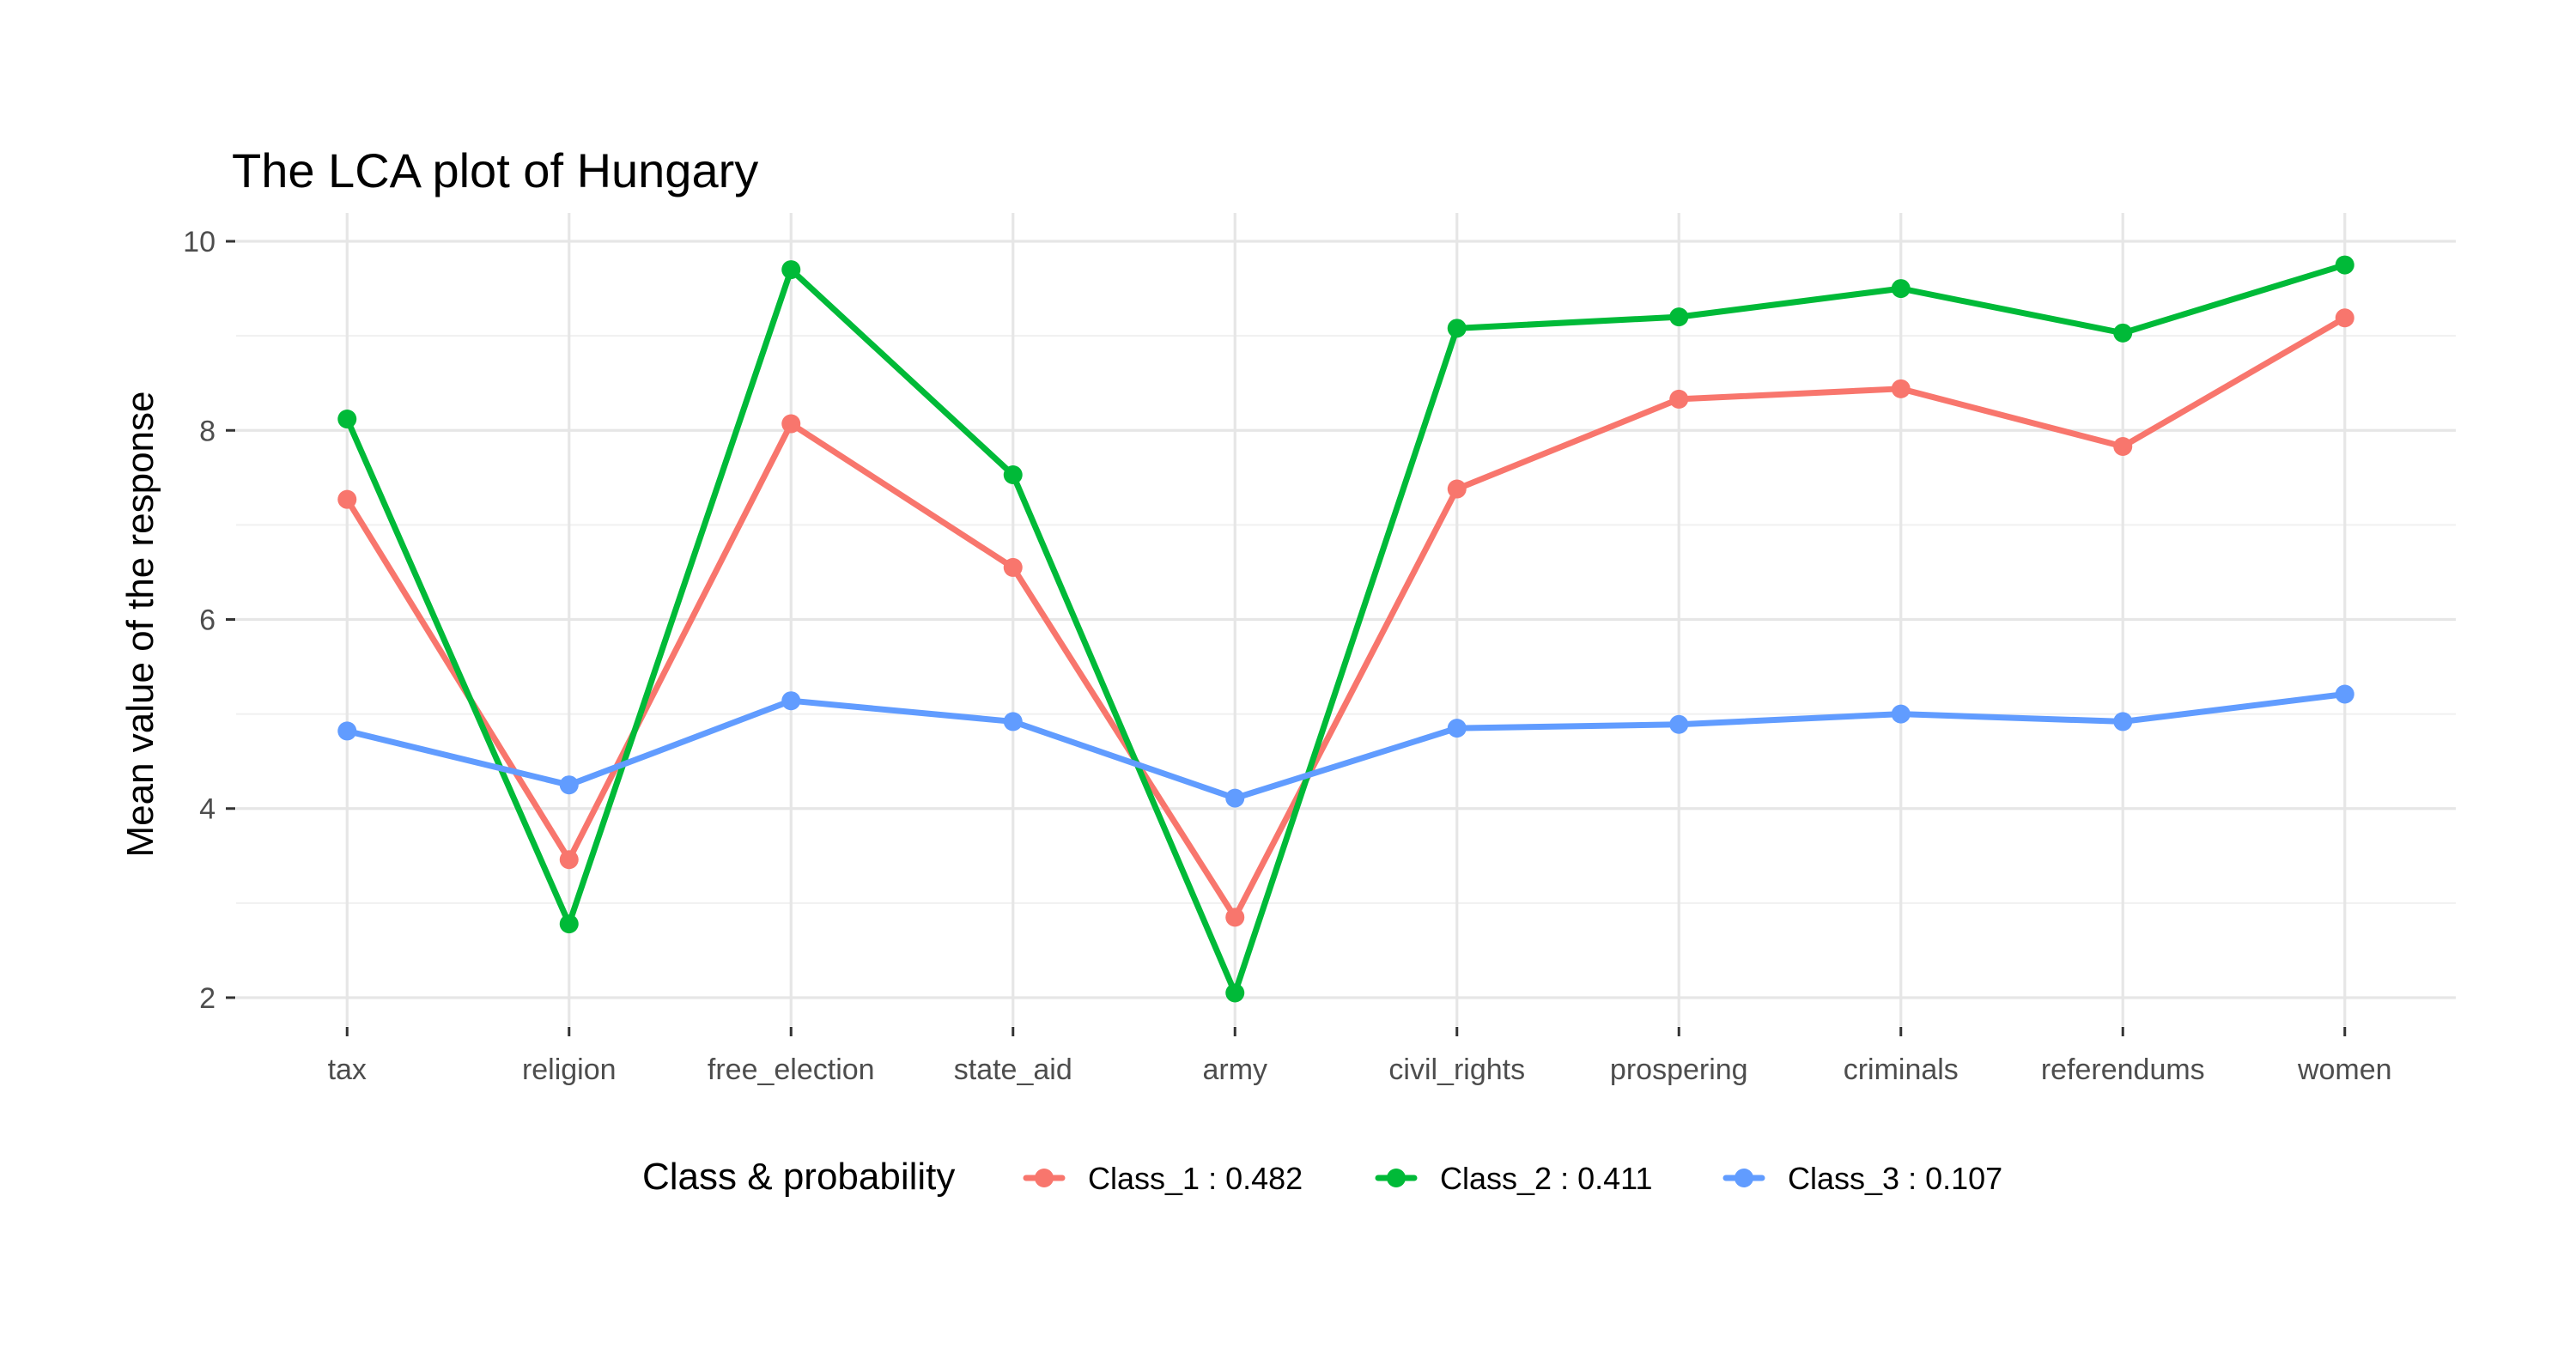 This screenshot has width=2576, height=1366. I want to click on series-line, so click(1345, 746).